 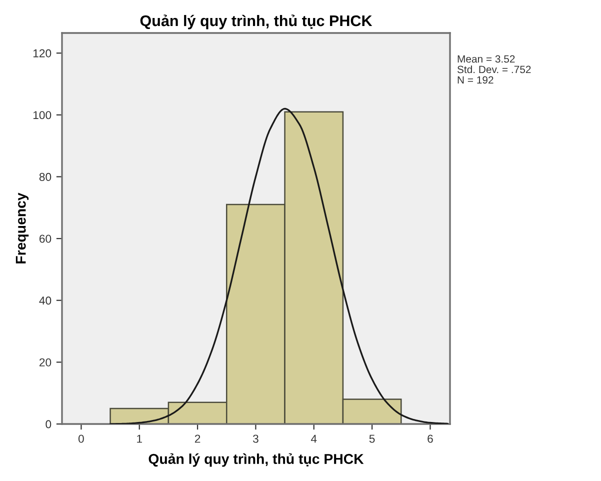 What do you see at coordinates (372, 438) in the screenshot?
I see `x-tick-label: 5` at bounding box center [372, 438].